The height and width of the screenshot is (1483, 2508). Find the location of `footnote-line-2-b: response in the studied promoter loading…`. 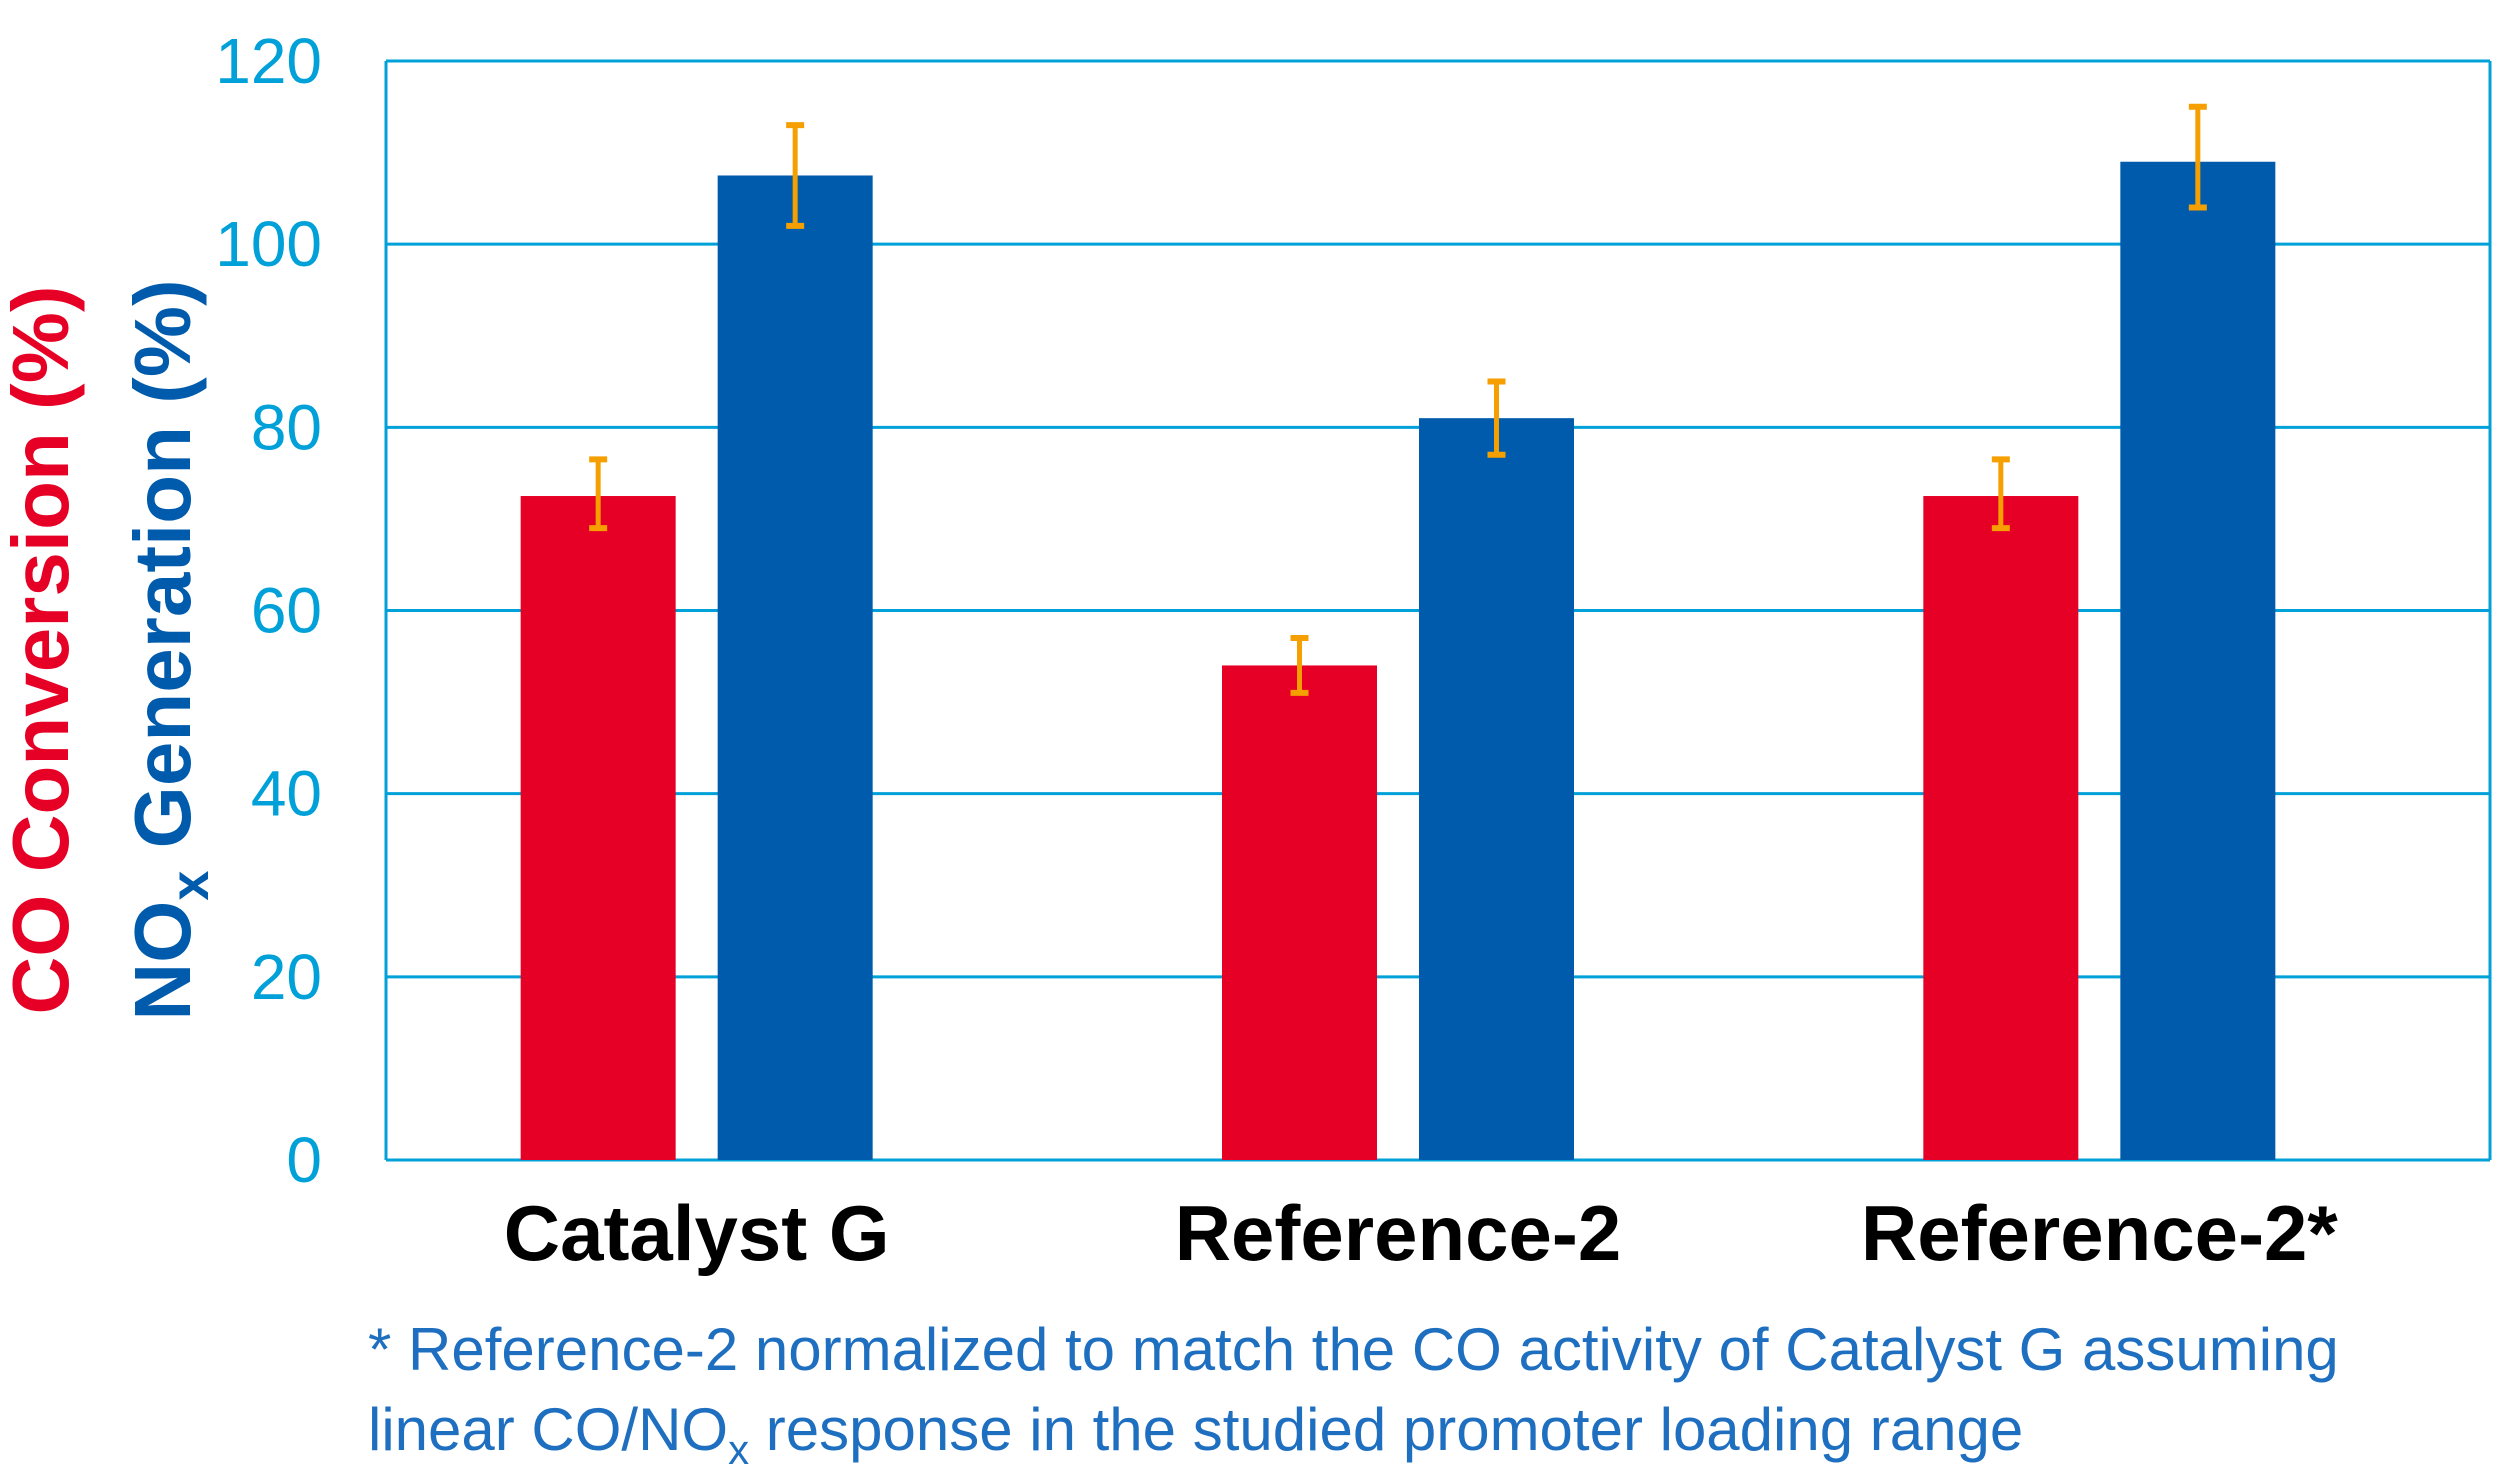

footnote-line-2-b: response in the studied promoter loading… is located at coordinates (1386, 1429).